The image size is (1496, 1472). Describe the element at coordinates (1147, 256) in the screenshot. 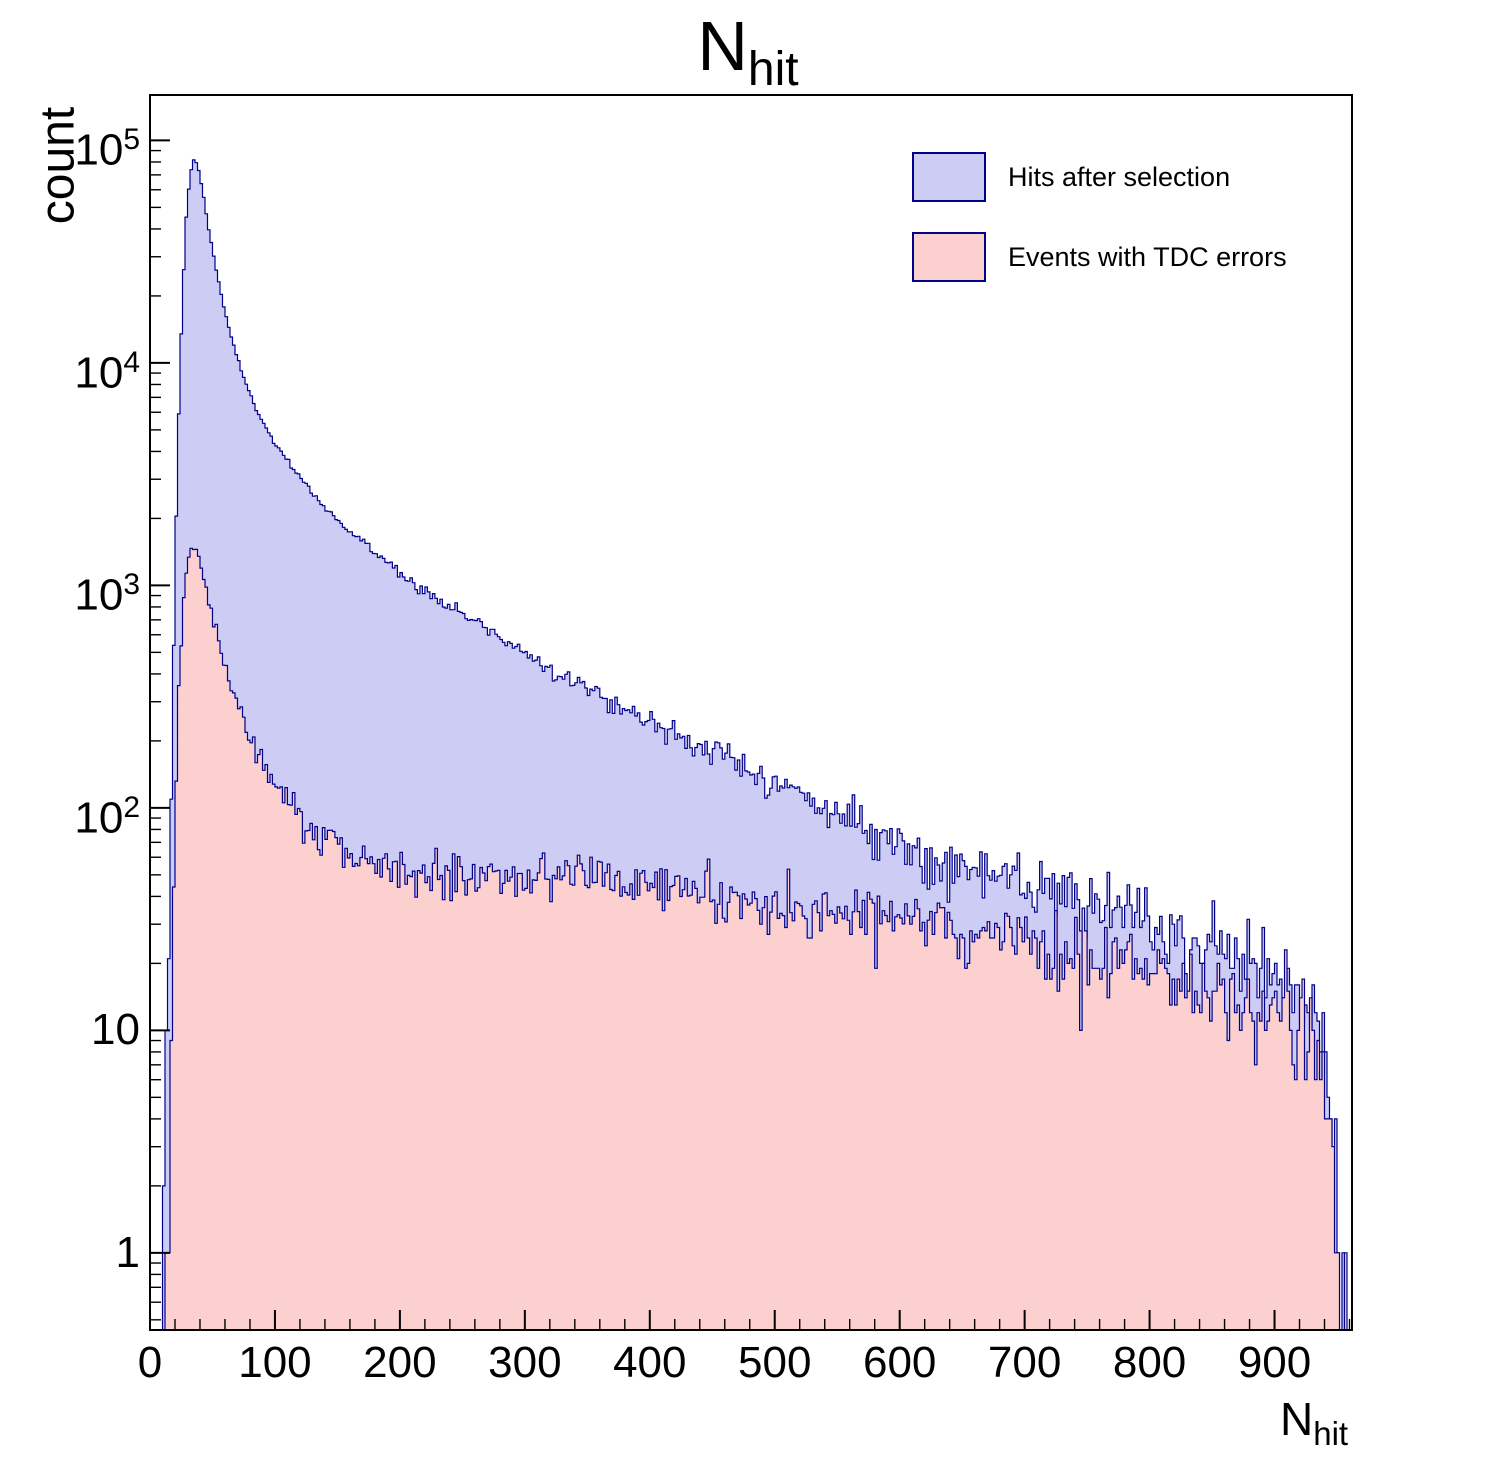

I see `legend-label-1: Events with TDC errors` at that location.